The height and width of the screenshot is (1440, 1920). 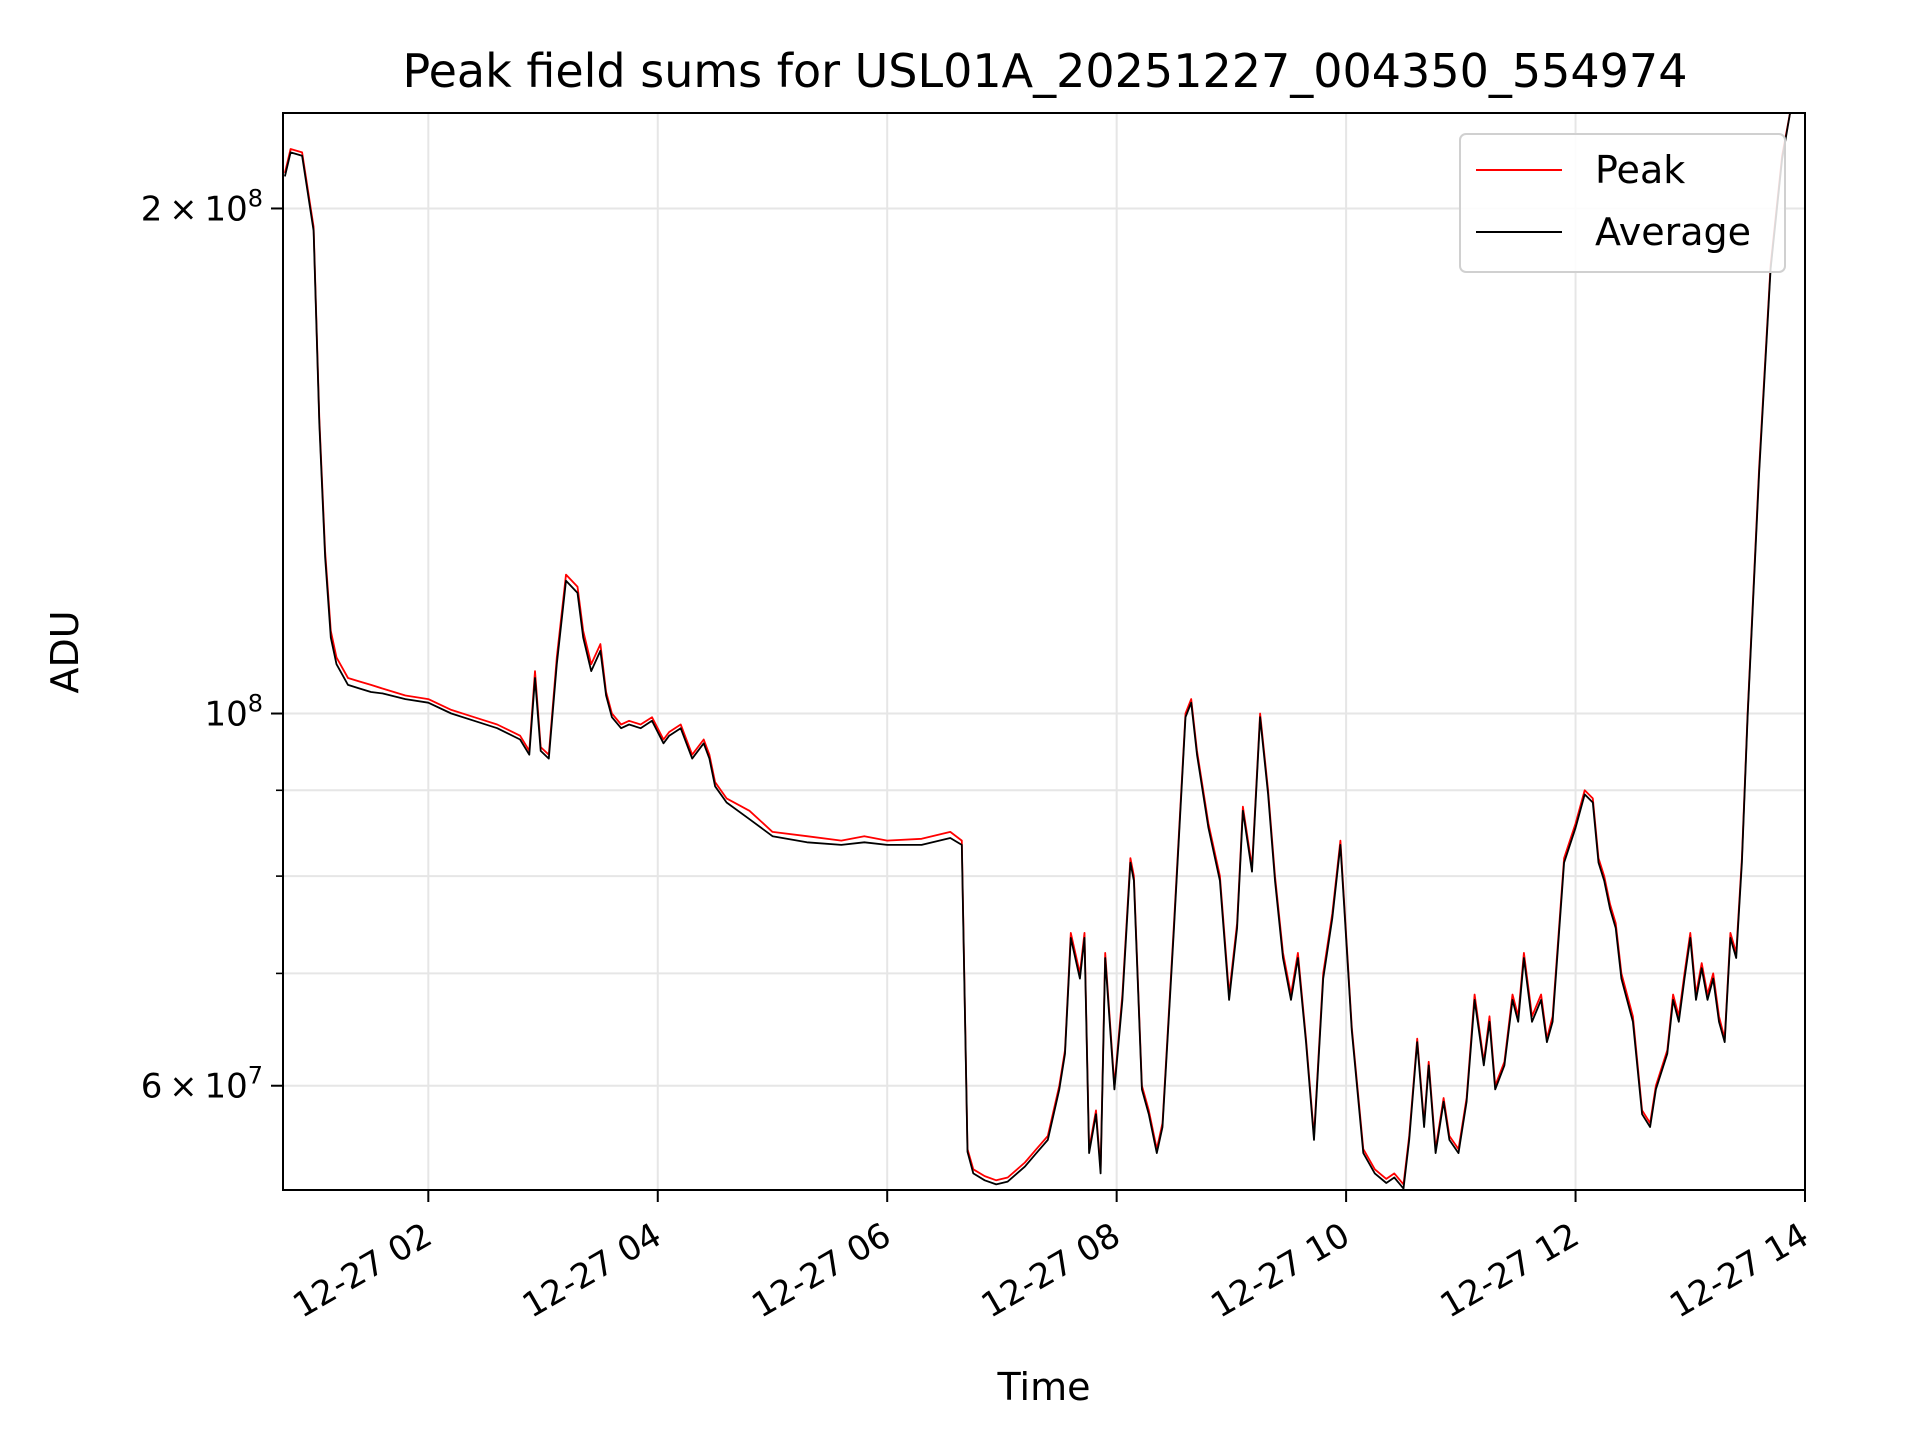 I want to click on x-axis-label: Time, so click(x=1044, y=1387).